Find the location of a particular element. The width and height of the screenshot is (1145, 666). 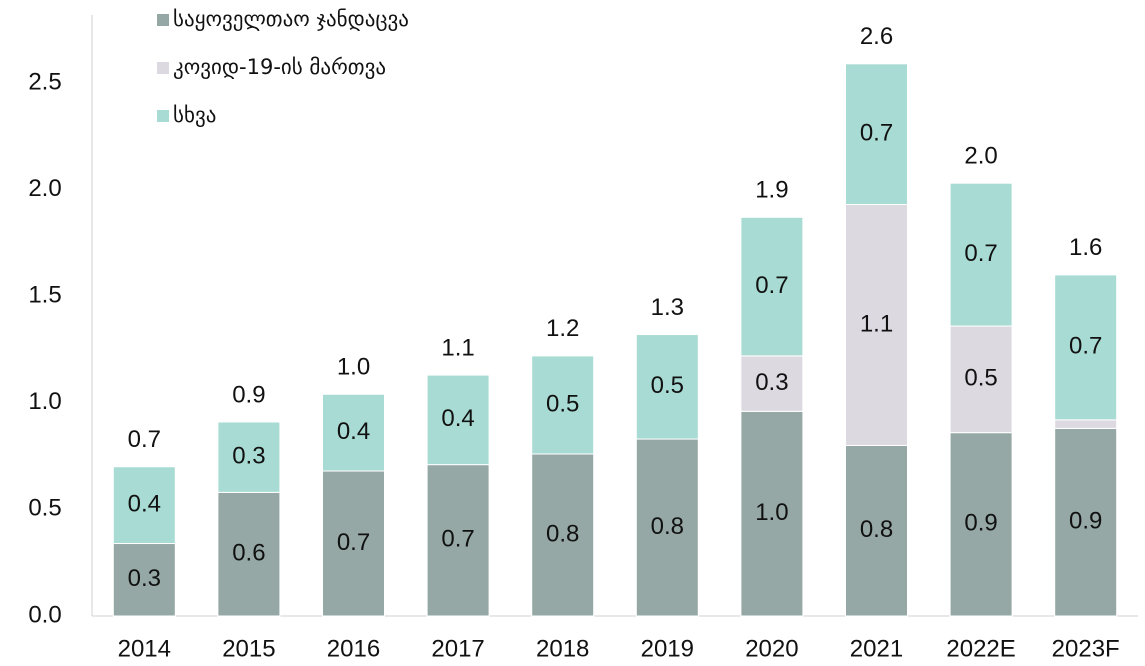

y-tick-label: 1.5 is located at coordinates (44, 295).